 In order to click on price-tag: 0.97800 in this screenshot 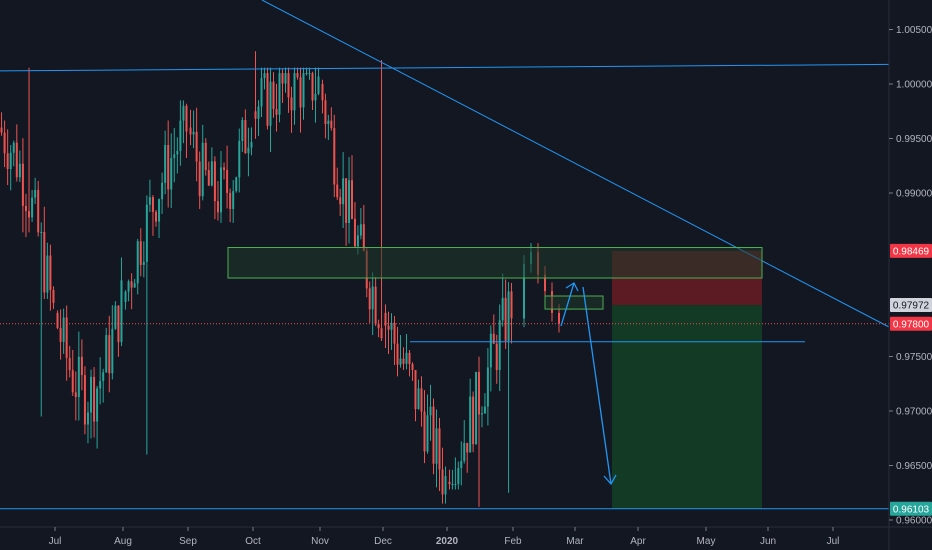, I will do `click(911, 323)`.